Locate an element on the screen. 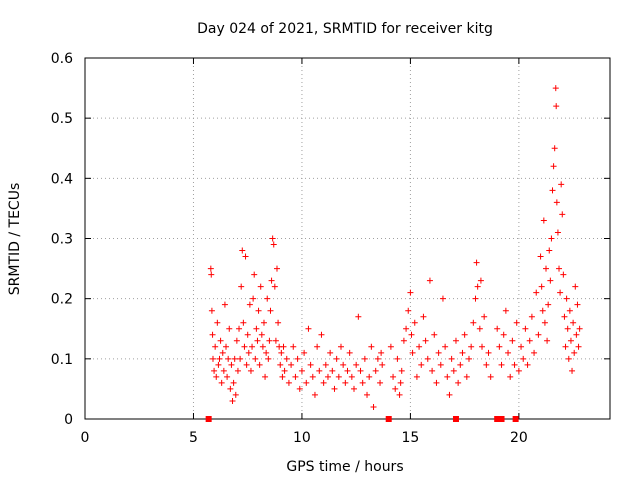 The image size is (640, 480). x-axis-title: GPS time / hours is located at coordinates (344, 467).